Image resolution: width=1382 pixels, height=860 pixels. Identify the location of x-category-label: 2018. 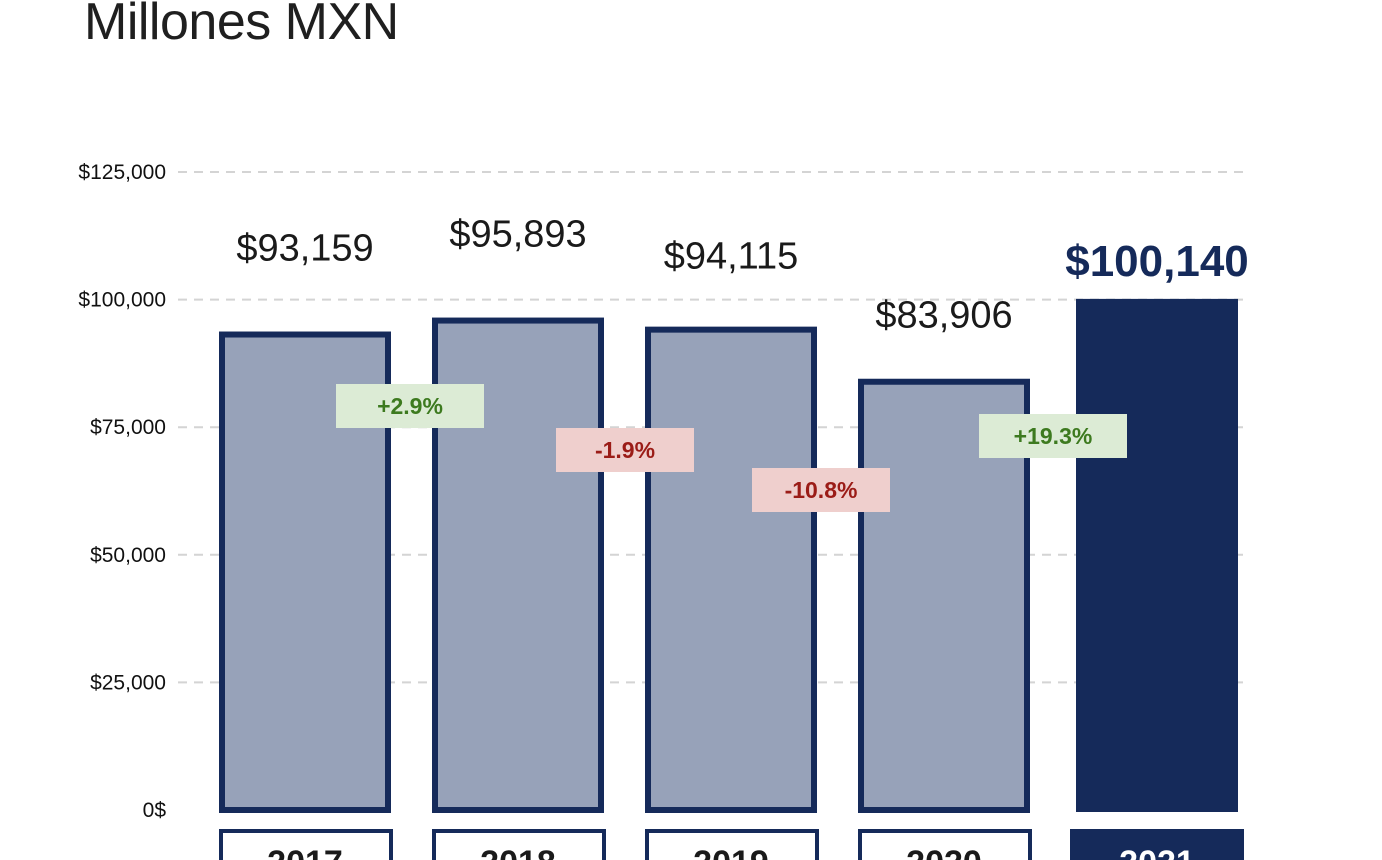
(518, 852).